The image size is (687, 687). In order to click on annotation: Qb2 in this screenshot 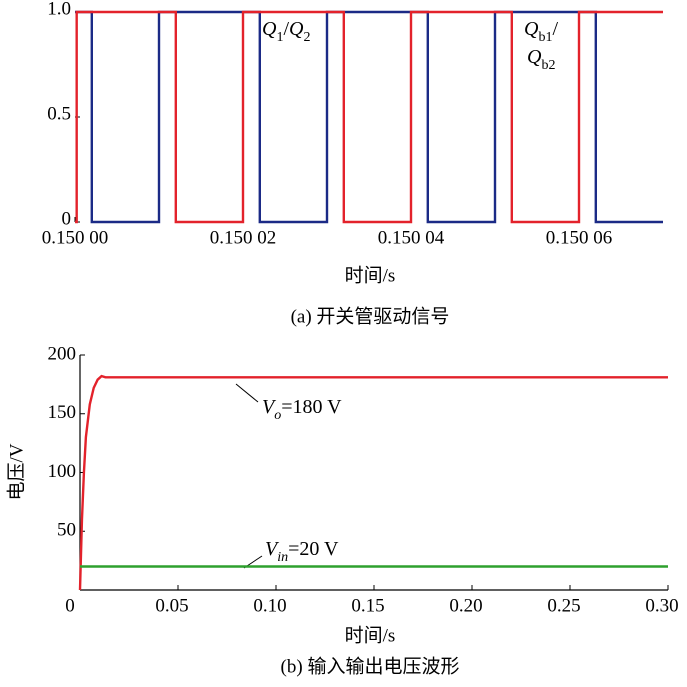, I will do `click(541, 59)`.